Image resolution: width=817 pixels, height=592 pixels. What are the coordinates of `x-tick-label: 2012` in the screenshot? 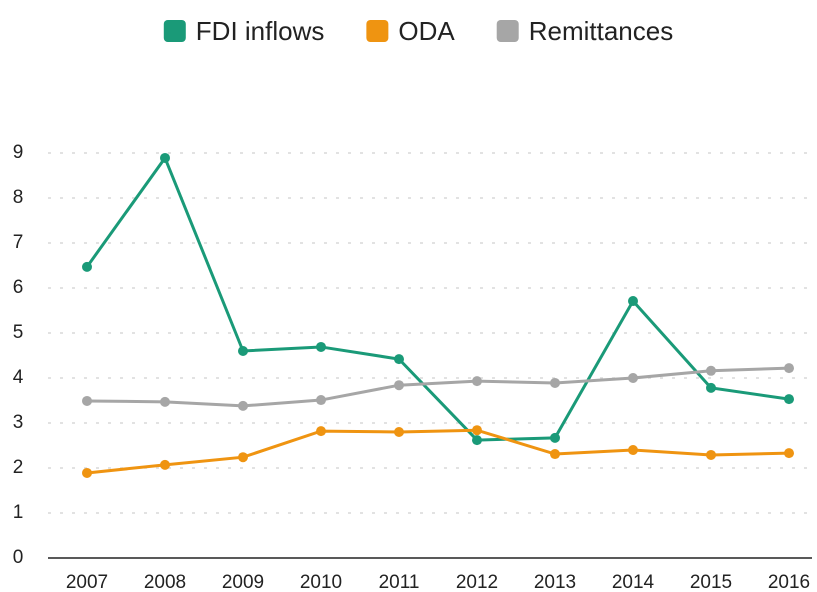 It's located at (477, 582).